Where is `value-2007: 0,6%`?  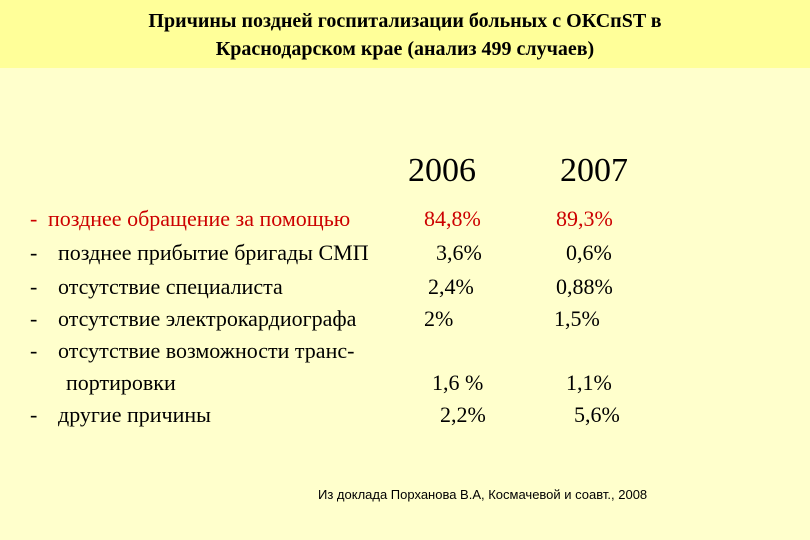
value-2007: 0,6% is located at coordinates (589, 252).